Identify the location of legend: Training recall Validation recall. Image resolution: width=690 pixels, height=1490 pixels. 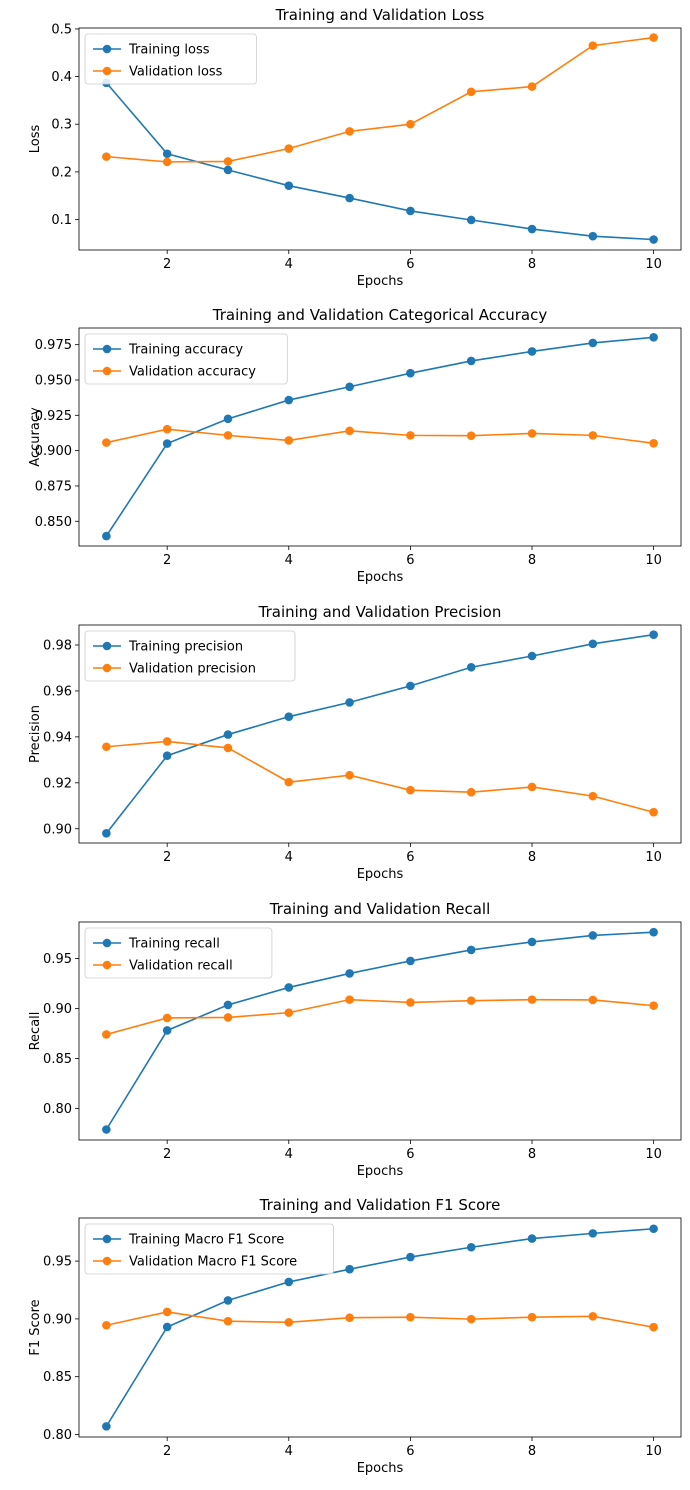
(178, 953).